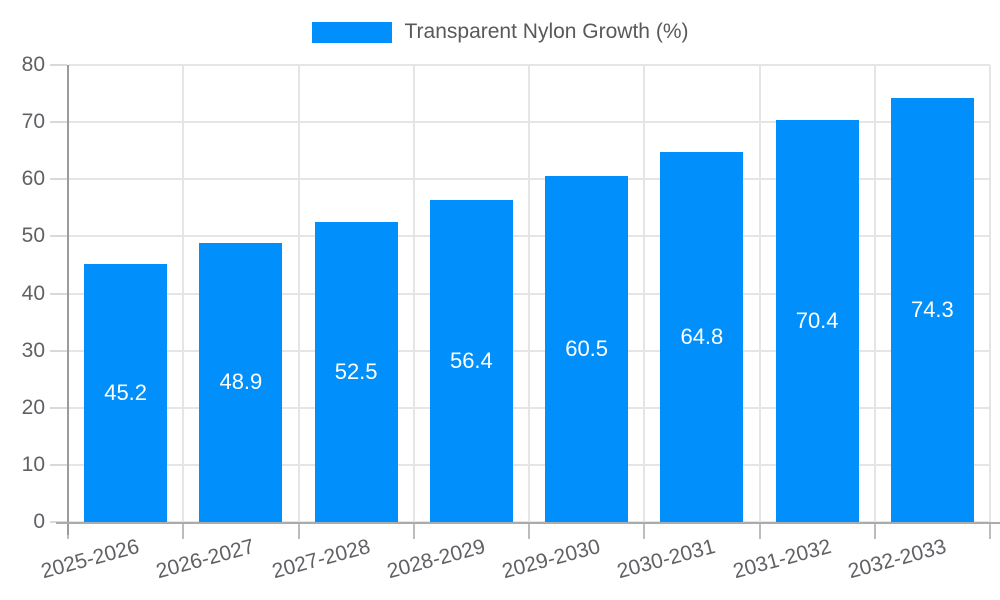 Image resolution: width=1000 pixels, height=600 pixels. Describe the element at coordinates (206, 559) in the screenshot. I see `x-axis-label: 2026-2027` at that location.